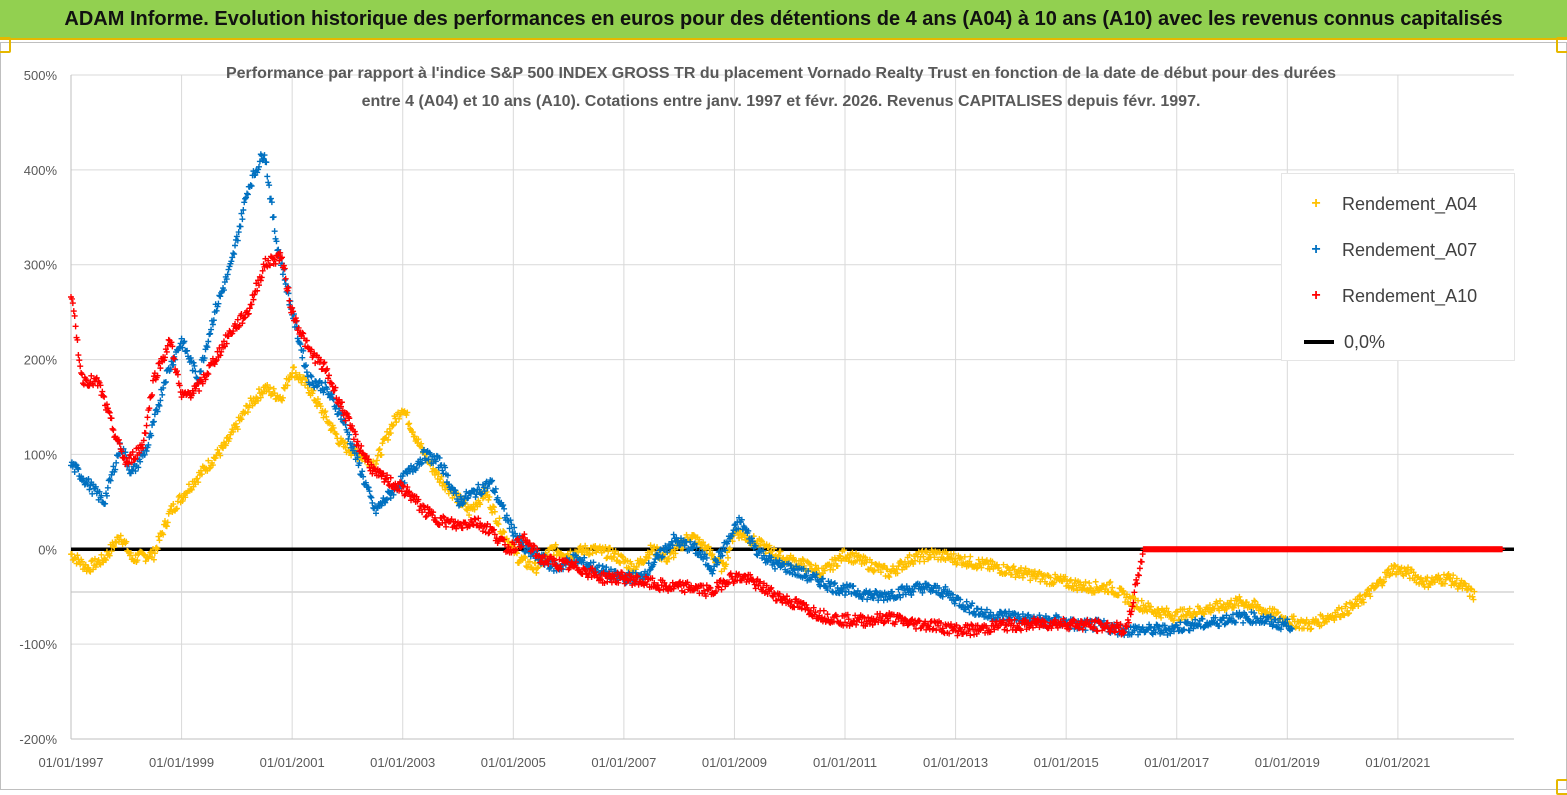 Image resolution: width=1567 pixels, height=795 pixels. Describe the element at coordinates (292, 762) in the screenshot. I see `x-tick-label: 01/01/2001` at that location.